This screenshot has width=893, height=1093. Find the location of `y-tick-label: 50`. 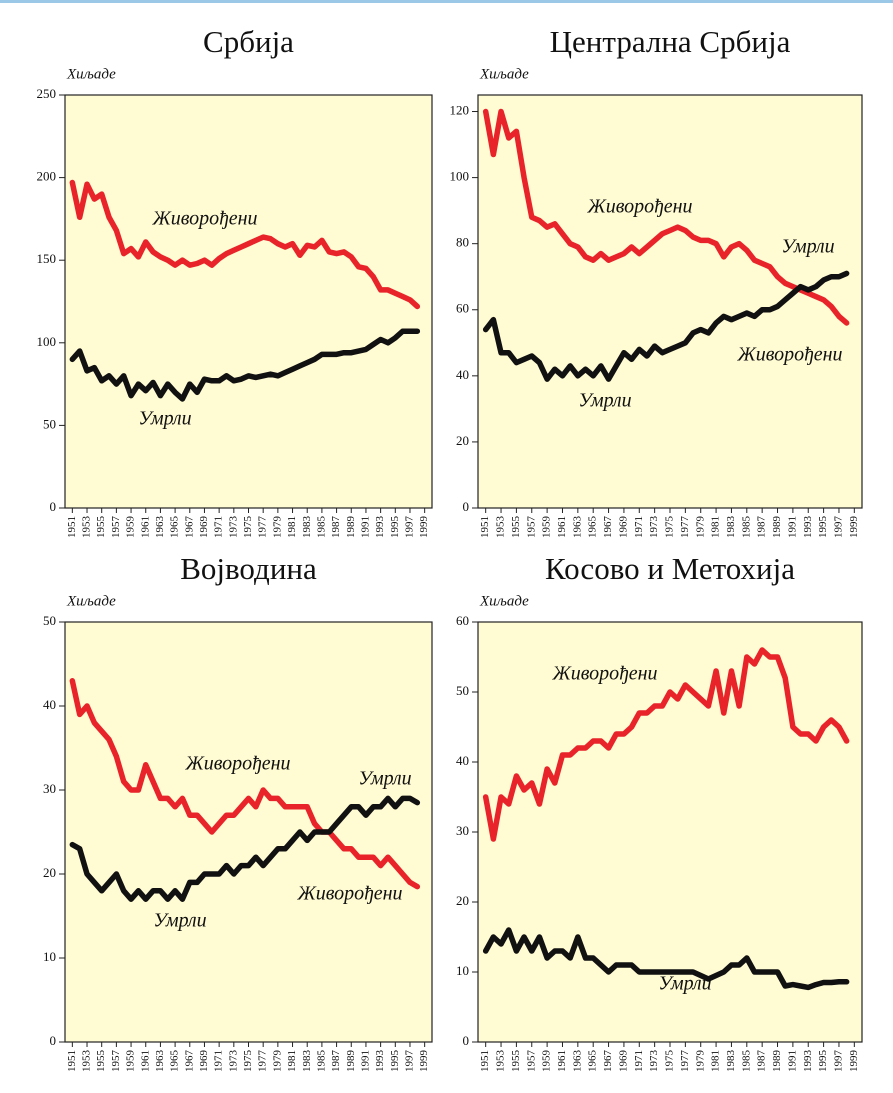

y-tick-label: 50 is located at coordinates (49, 620).